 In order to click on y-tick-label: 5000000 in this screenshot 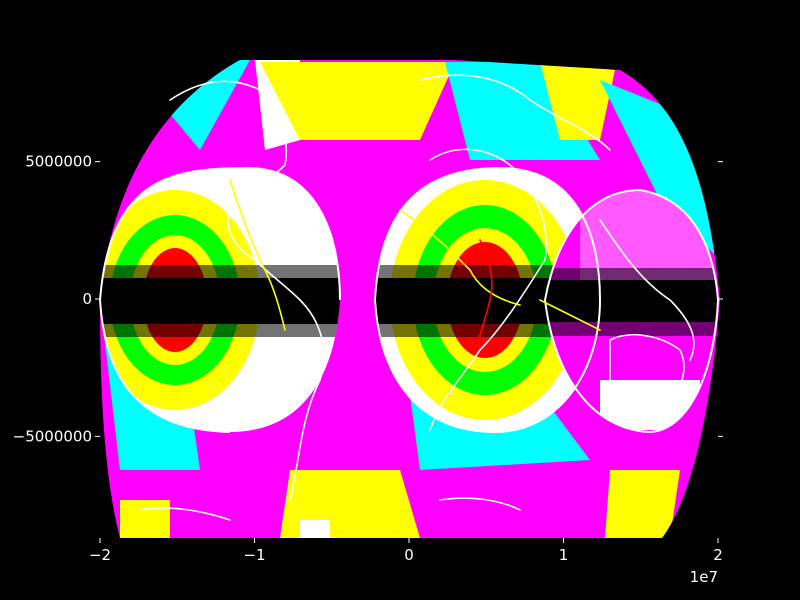, I will do `click(58, 162)`.